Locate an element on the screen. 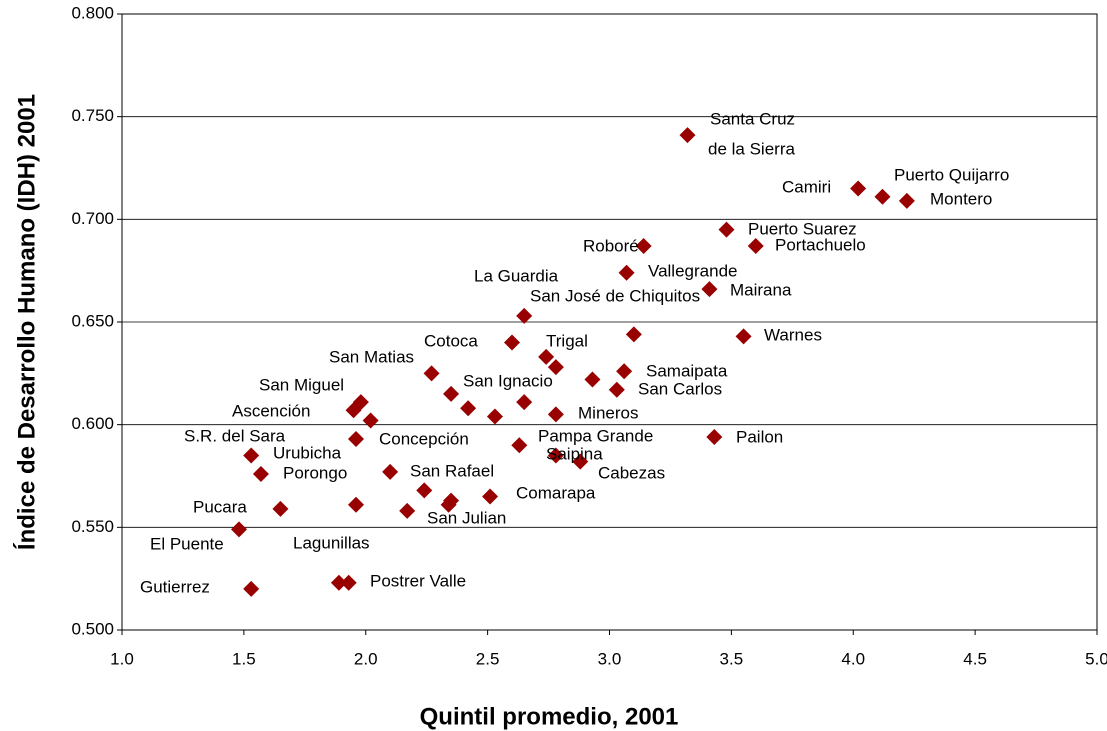 This screenshot has height=731, width=1107. point-label: Pampa Grande is located at coordinates (595, 435).